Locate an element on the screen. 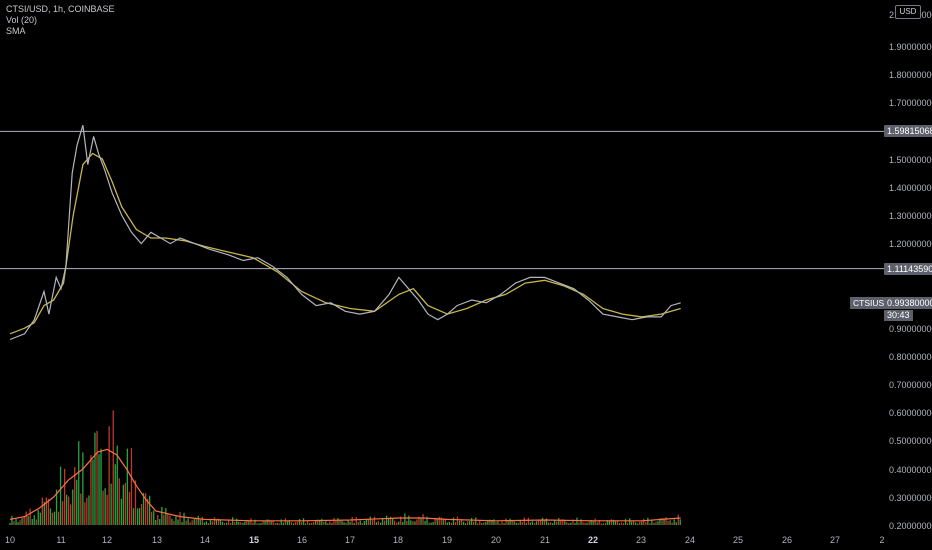  hline-lower-price-tag: 1.11143590 is located at coordinates (908, 269).